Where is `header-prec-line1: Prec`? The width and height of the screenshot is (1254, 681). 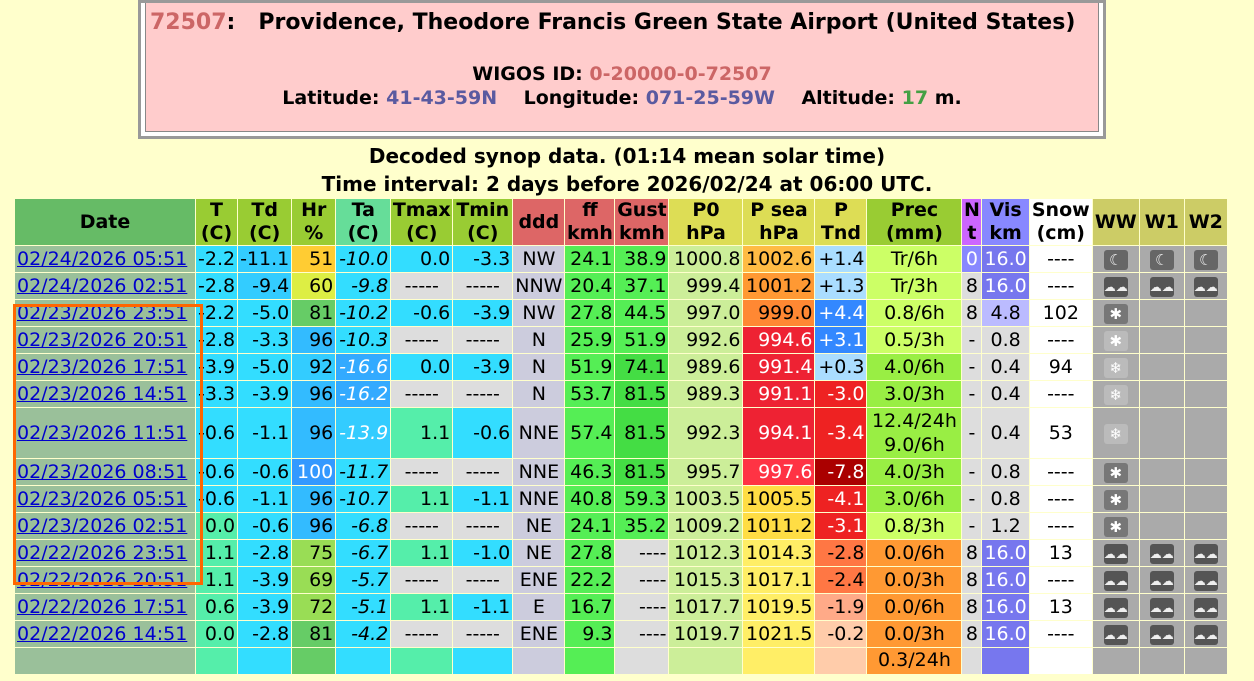 header-prec-line1: Prec is located at coordinates (914, 210).